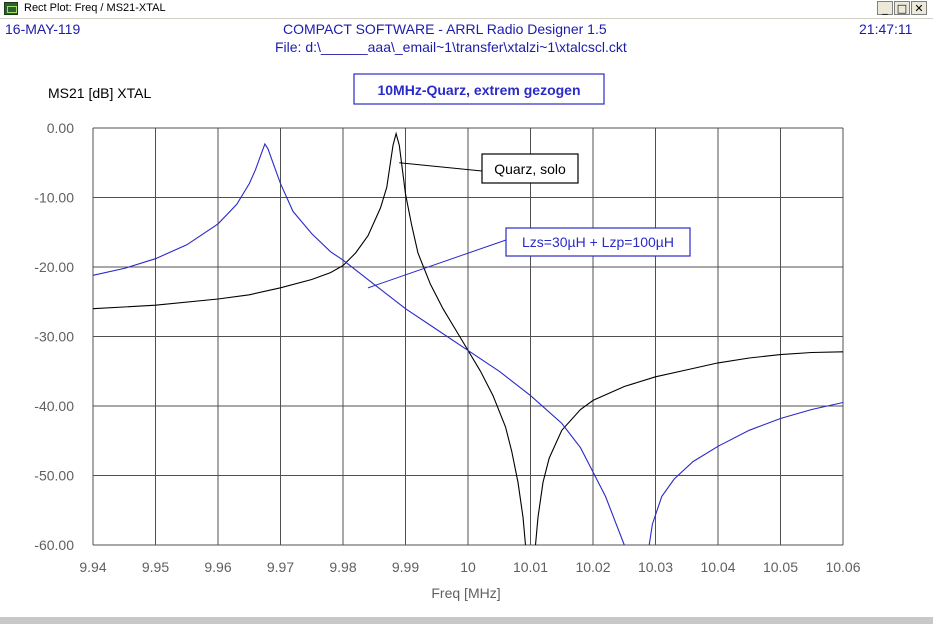 This screenshot has height=624, width=933. What do you see at coordinates (902, 8) in the screenshot?
I see `maximize-button: □` at bounding box center [902, 8].